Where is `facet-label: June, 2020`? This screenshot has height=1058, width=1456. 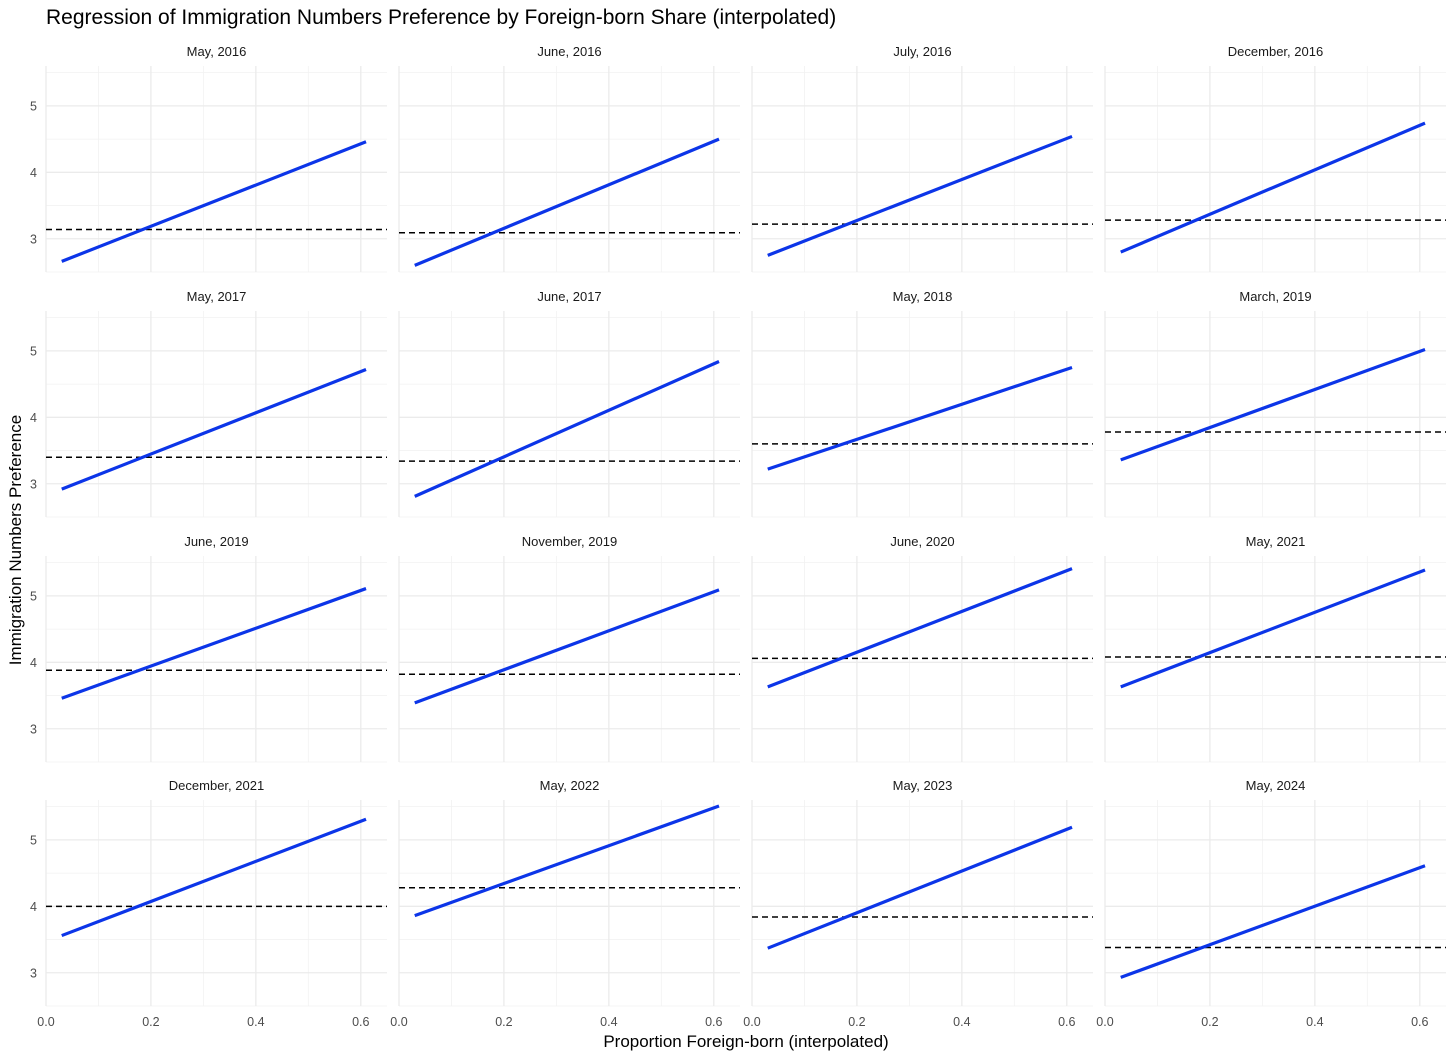 facet-label: June, 2020 is located at coordinates (922, 541).